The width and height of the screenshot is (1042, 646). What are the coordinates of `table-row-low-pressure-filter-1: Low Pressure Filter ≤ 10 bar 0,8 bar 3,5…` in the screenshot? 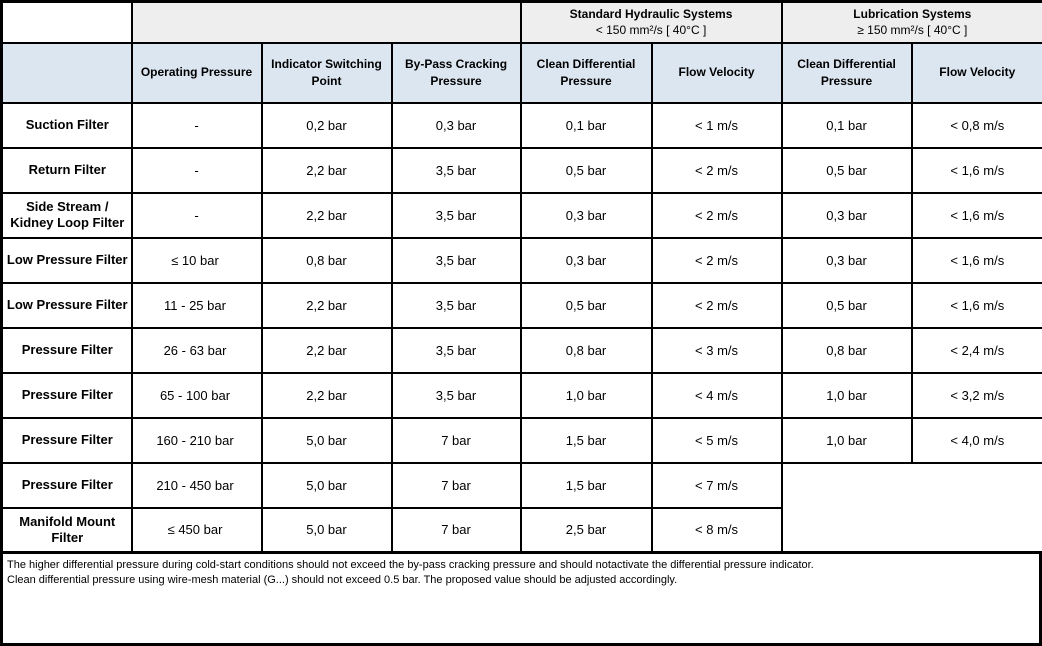 It's located at (521, 260).